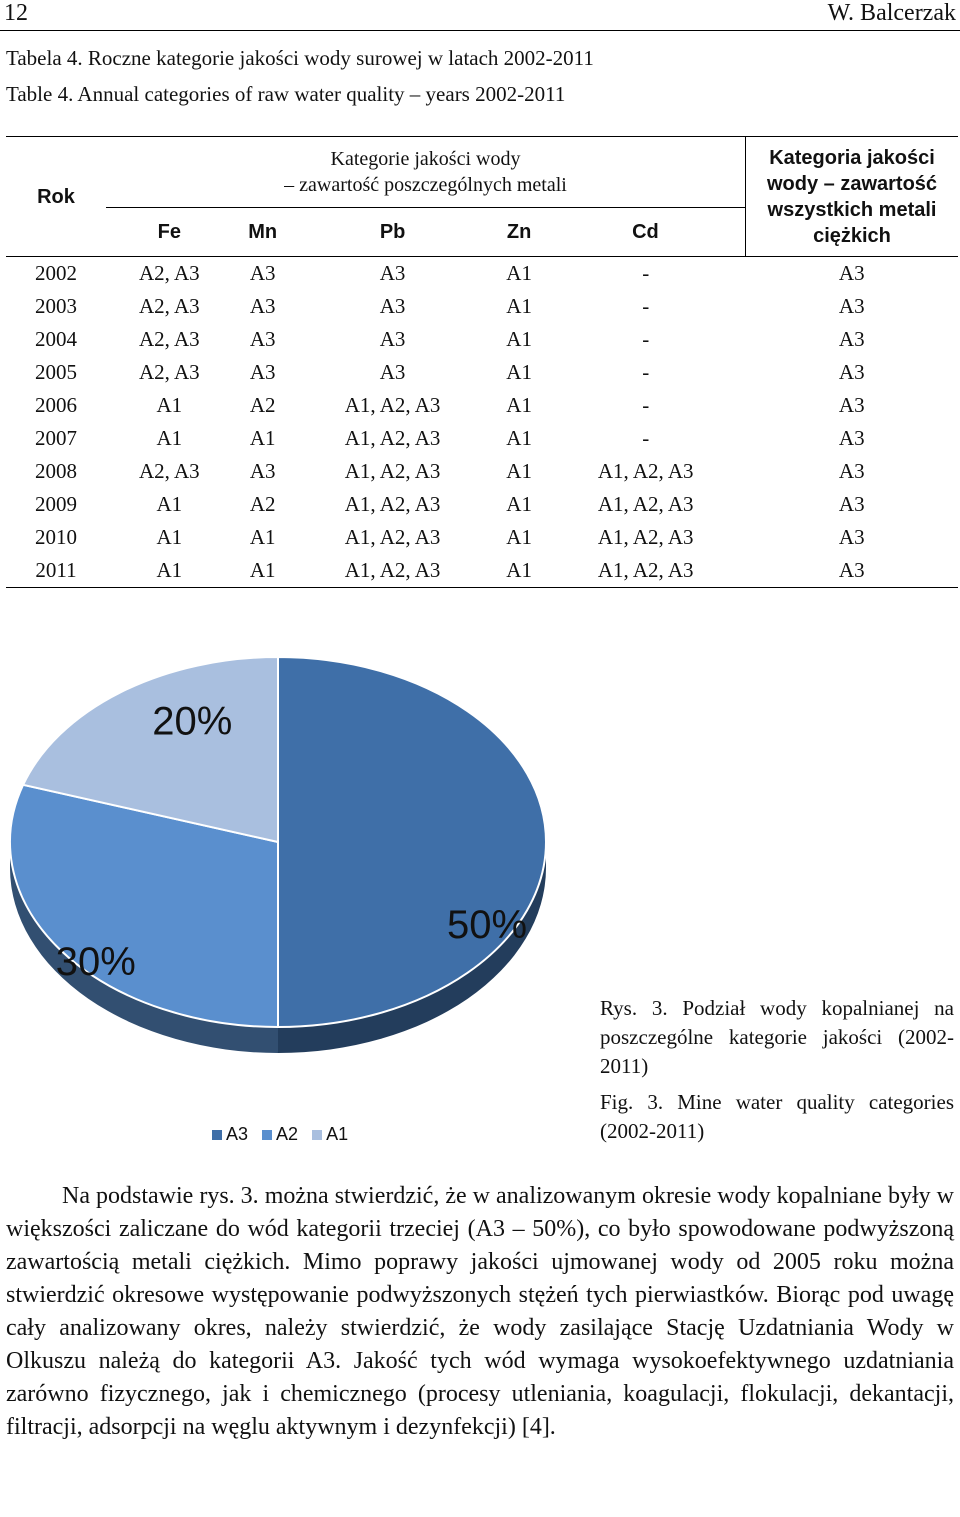 The width and height of the screenshot is (960, 1517). Describe the element at coordinates (425, 159) in the screenshot. I see `header-metal-categories-line1: Kategorie jakości wody` at that location.